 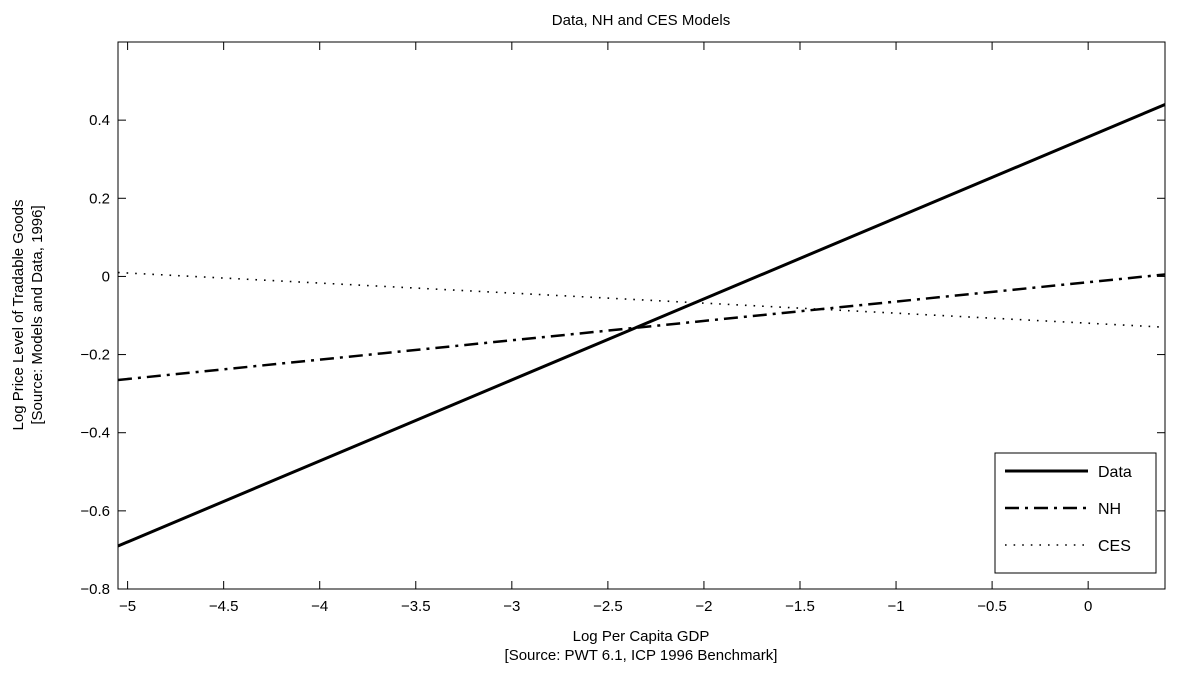 I want to click on legend-box, so click(x=1075, y=513).